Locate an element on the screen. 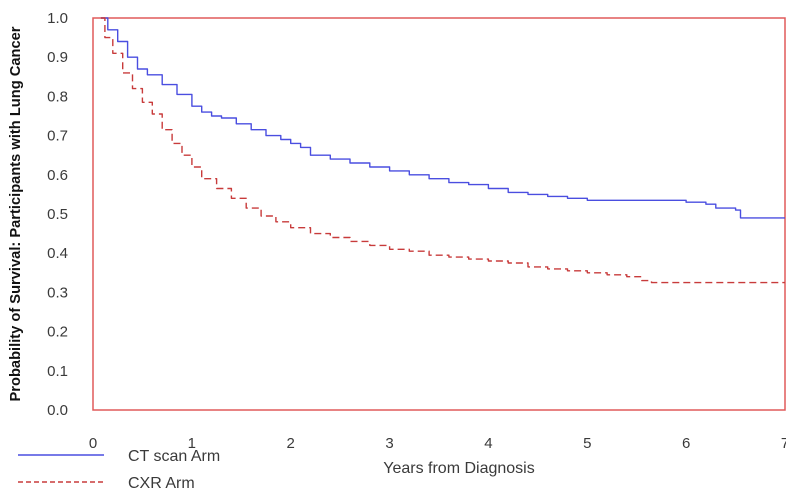 This screenshot has height=500, width=786. y-tick-label: 1.0 is located at coordinates (57, 18).